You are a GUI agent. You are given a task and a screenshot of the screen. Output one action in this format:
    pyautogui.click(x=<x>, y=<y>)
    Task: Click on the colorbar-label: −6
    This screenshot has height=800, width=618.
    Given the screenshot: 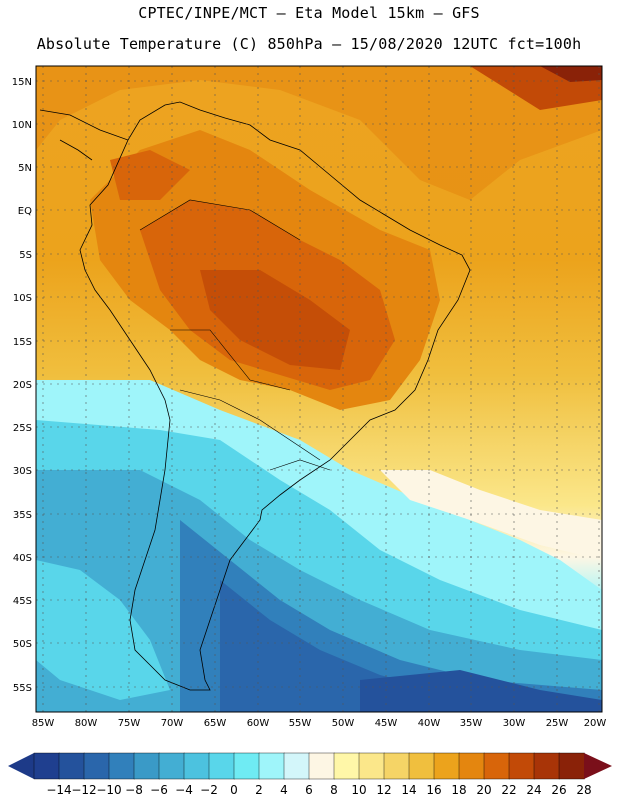 What is the action you would take?
    pyautogui.click(x=159, y=790)
    